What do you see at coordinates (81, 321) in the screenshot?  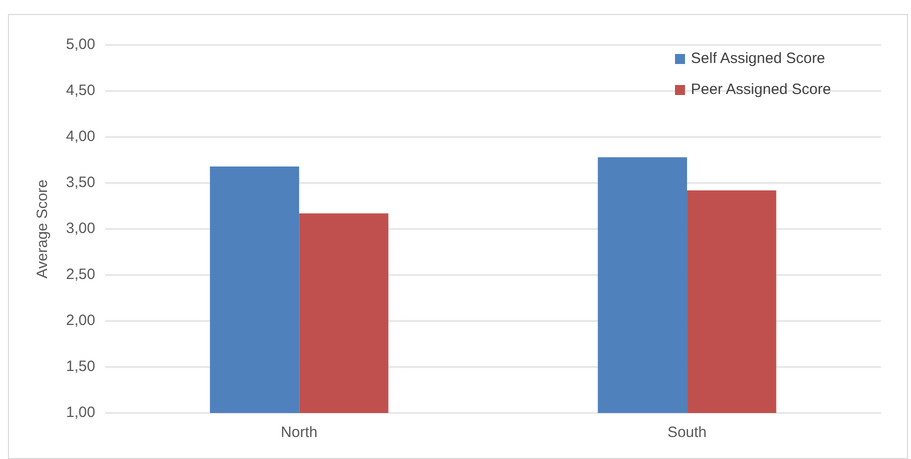 I see `y-tick-label: 2,00` at bounding box center [81, 321].